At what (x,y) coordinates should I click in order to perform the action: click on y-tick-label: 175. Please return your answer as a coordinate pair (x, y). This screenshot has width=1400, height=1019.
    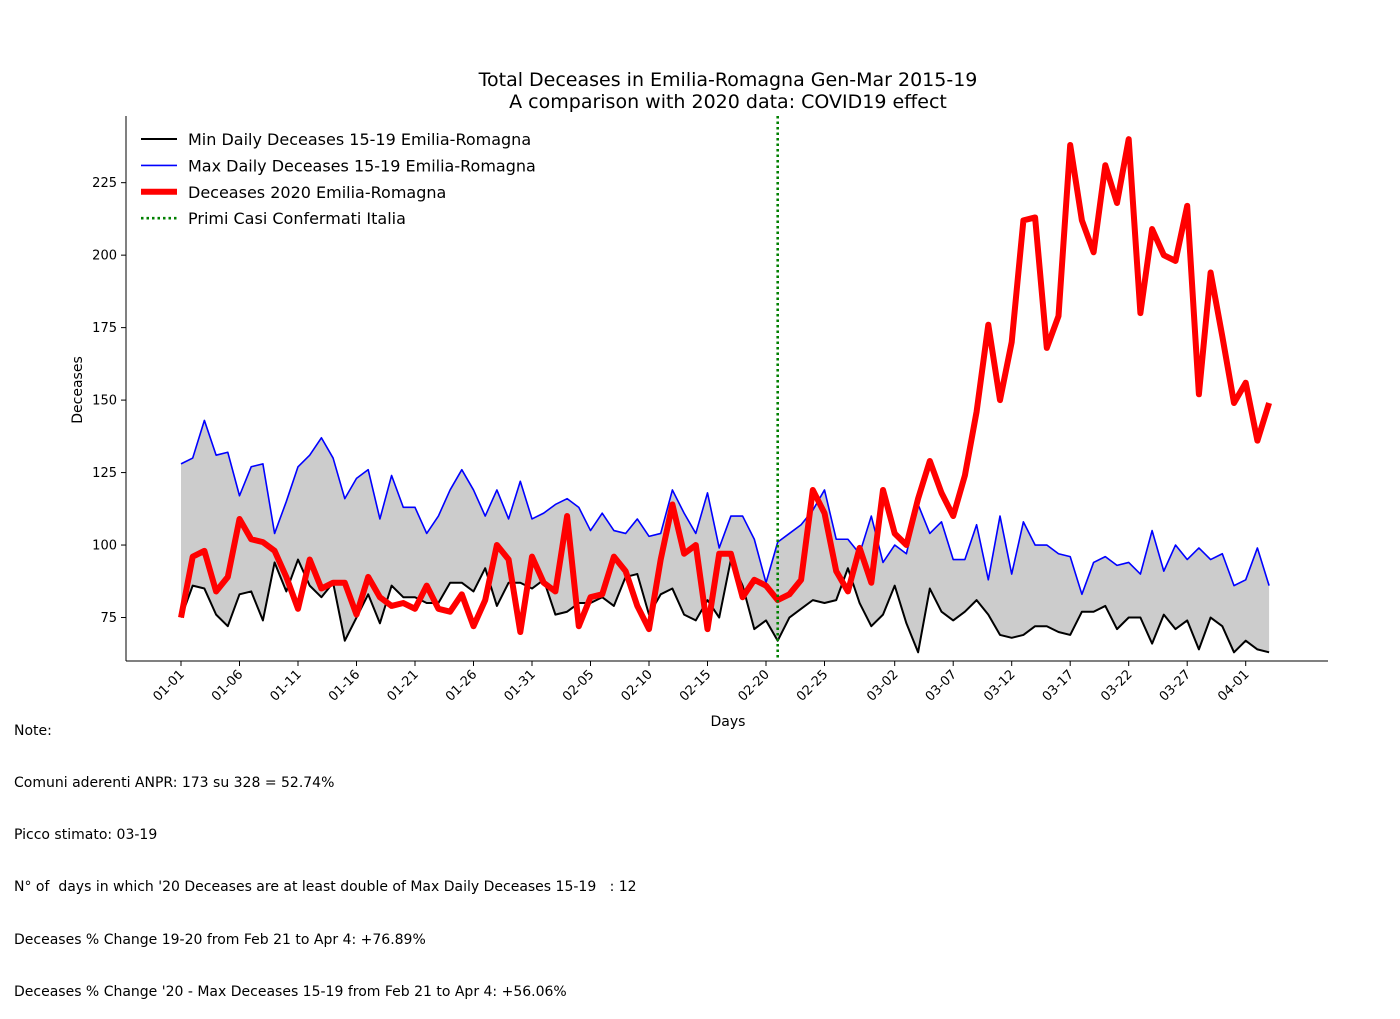
    Looking at the image, I should click on (104, 328).